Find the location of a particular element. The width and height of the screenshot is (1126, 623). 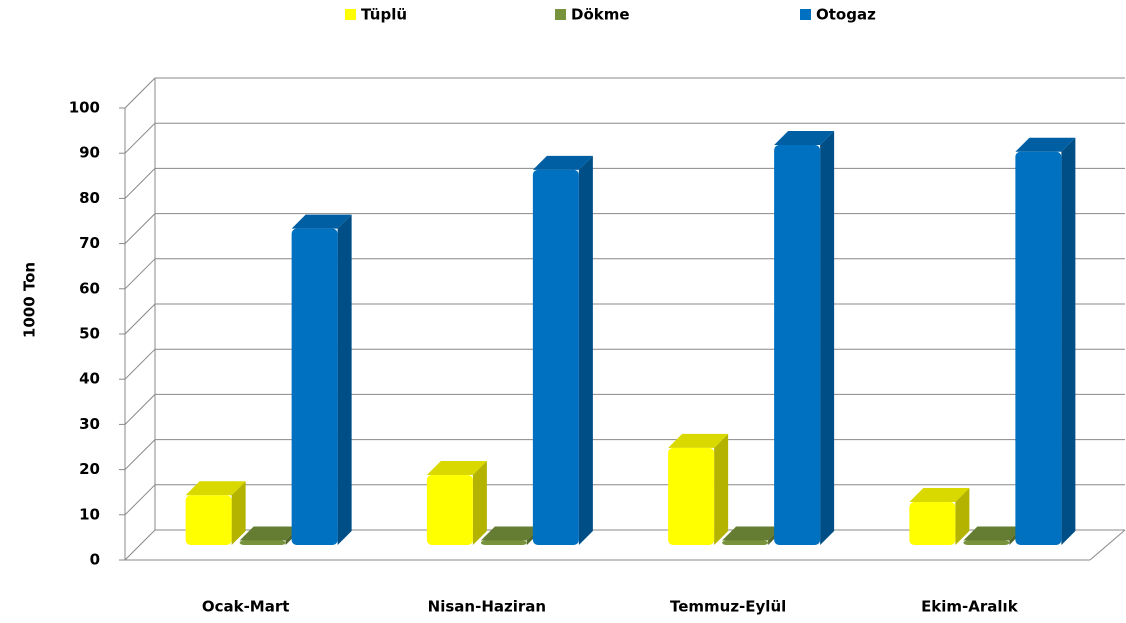

legend-label: Tüplü is located at coordinates (384, 15).